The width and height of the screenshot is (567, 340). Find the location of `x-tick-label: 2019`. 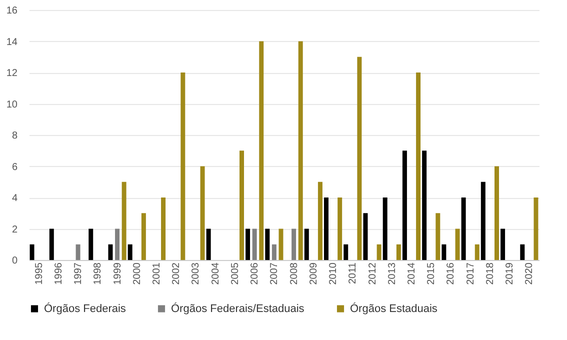

x-tick-label: 2019 is located at coordinates (510, 273).